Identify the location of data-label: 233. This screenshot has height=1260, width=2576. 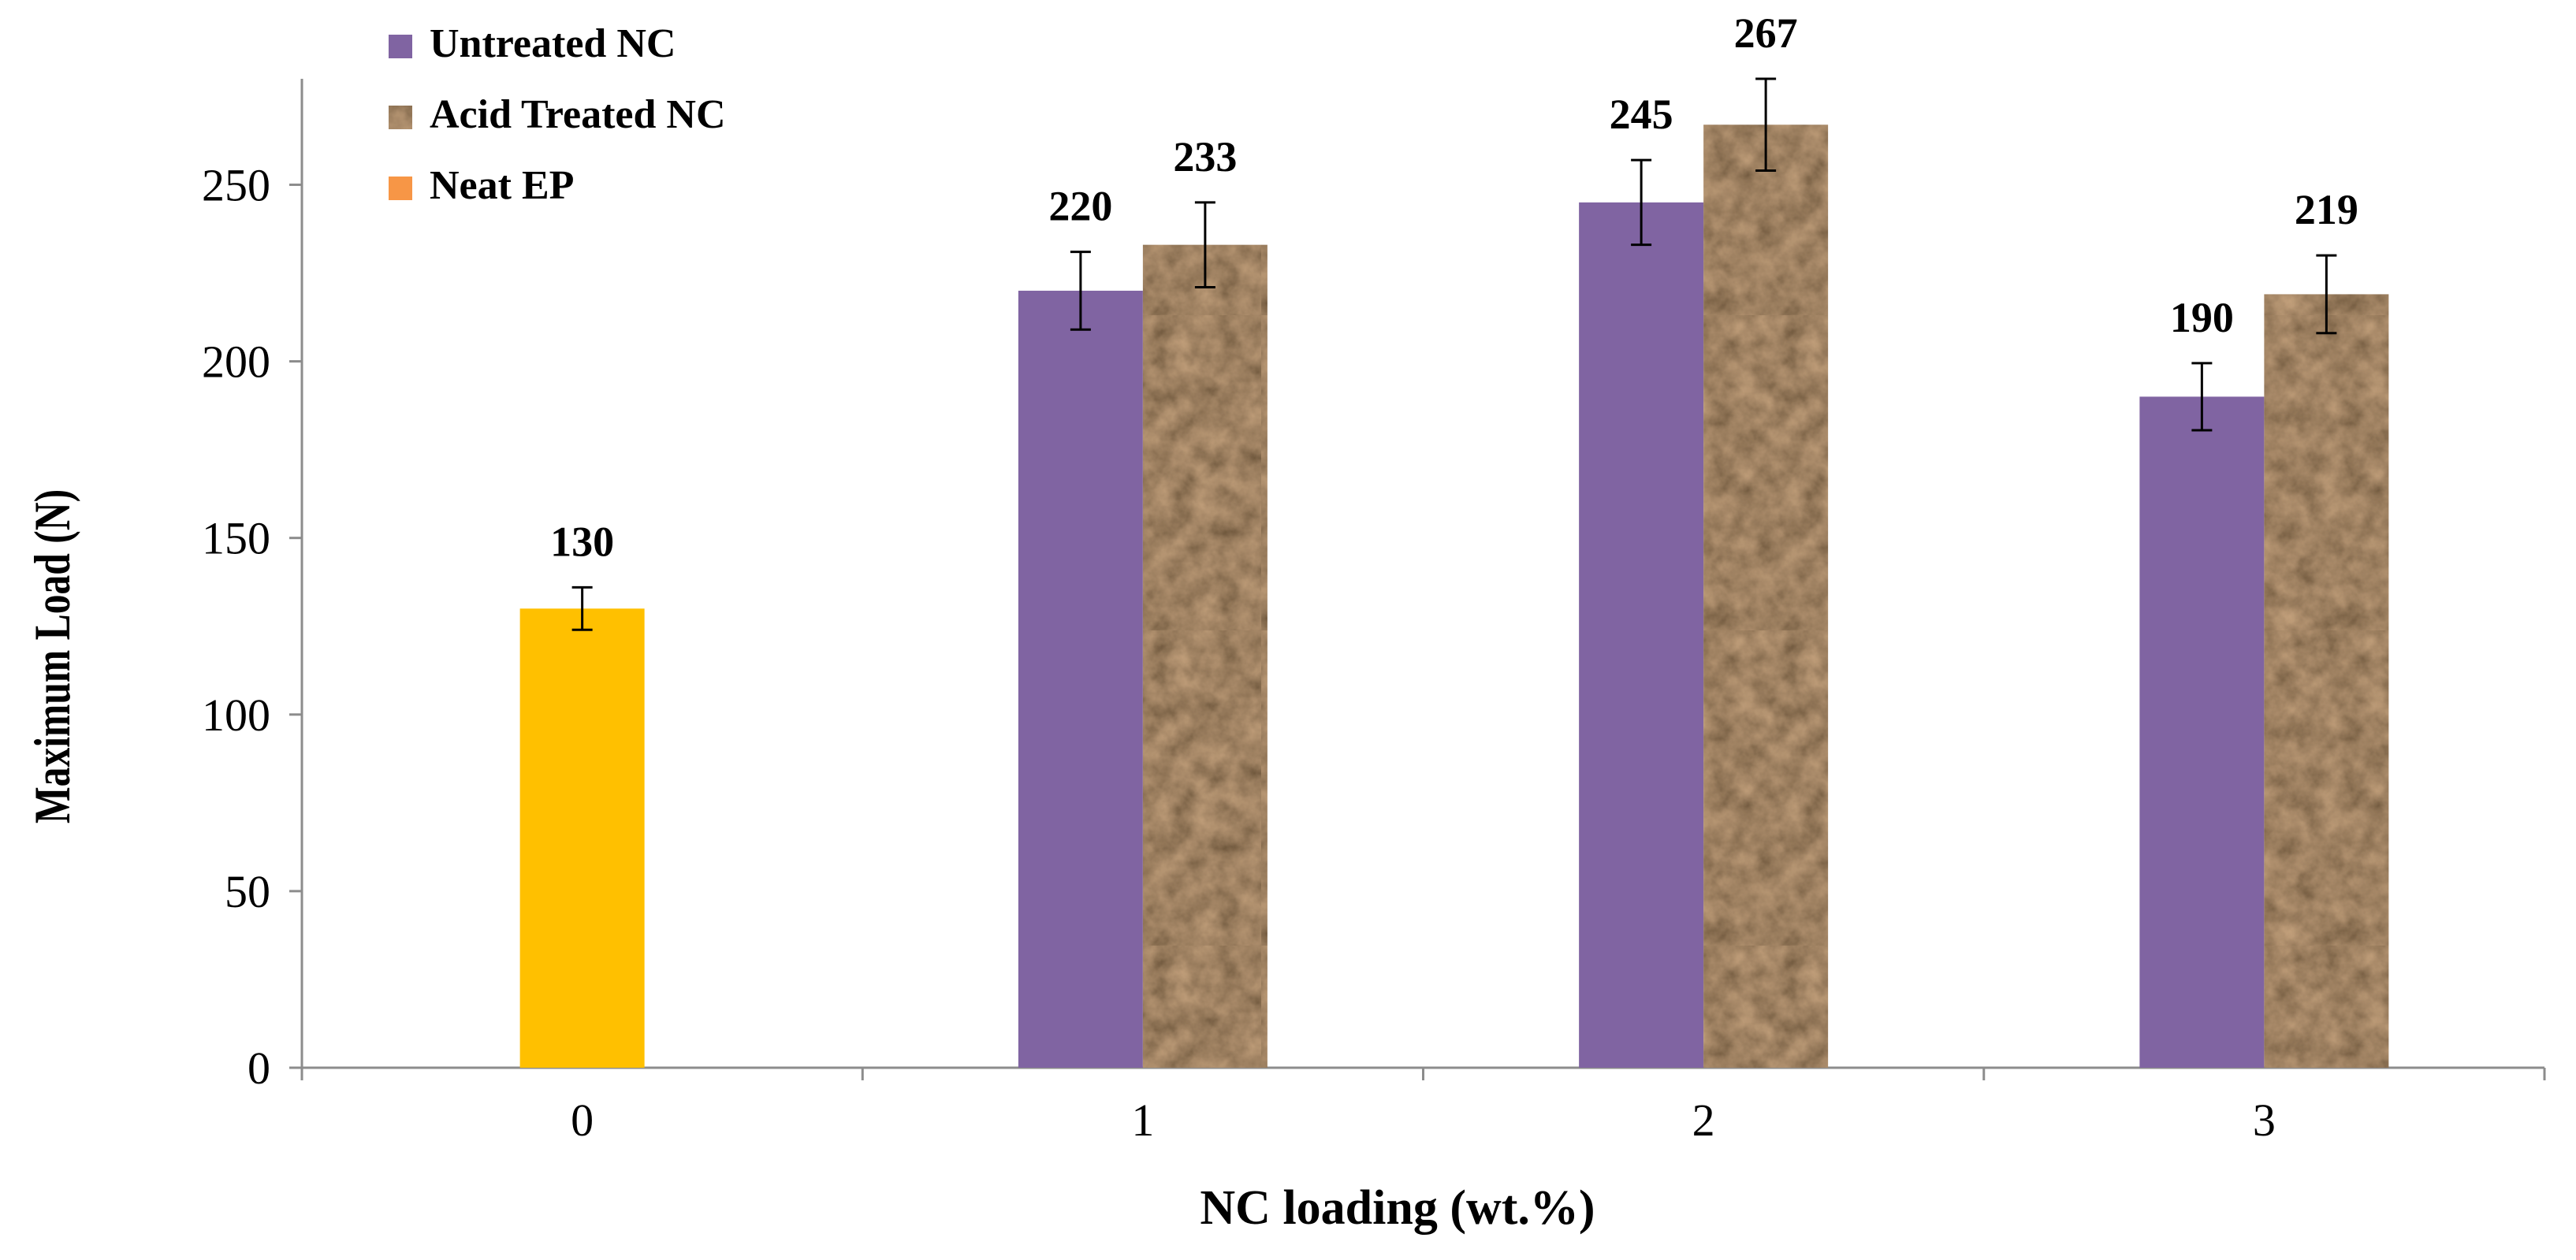
(1205, 156).